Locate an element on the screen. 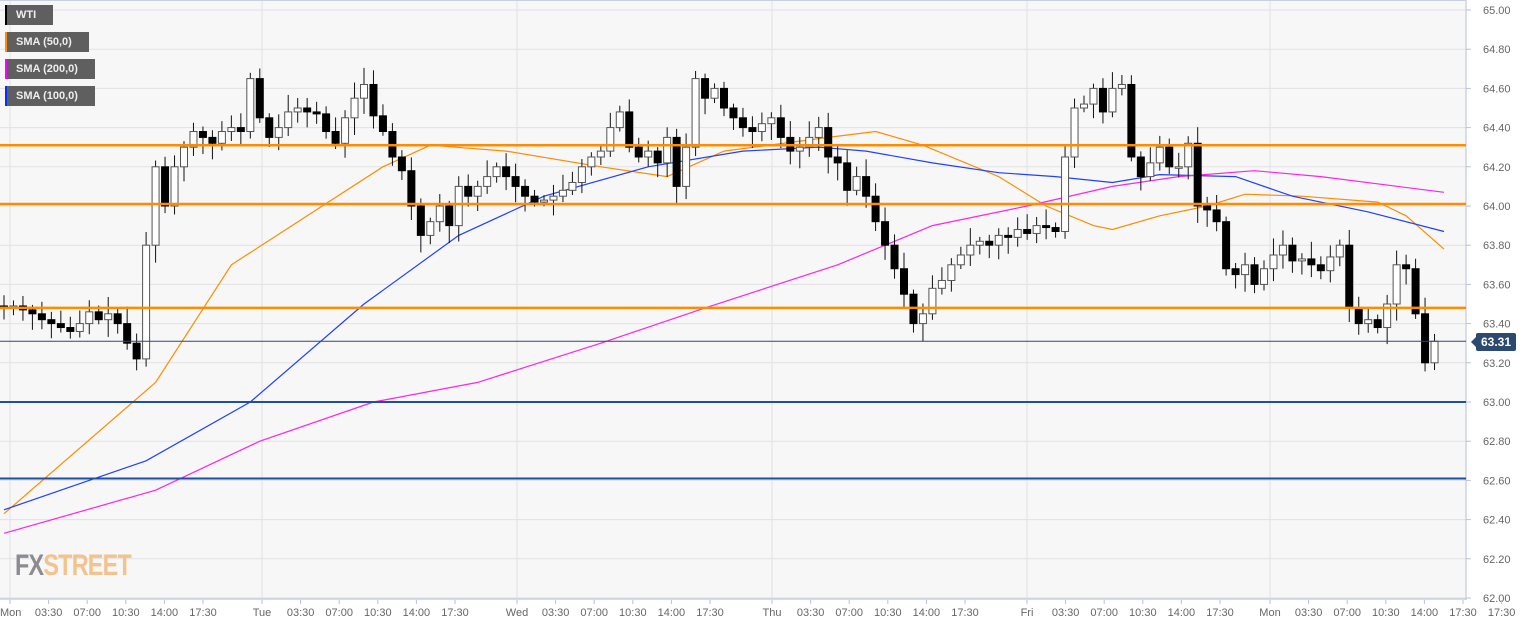 This screenshot has width=1534, height=626. legend-swatch is located at coordinates (6, 15).